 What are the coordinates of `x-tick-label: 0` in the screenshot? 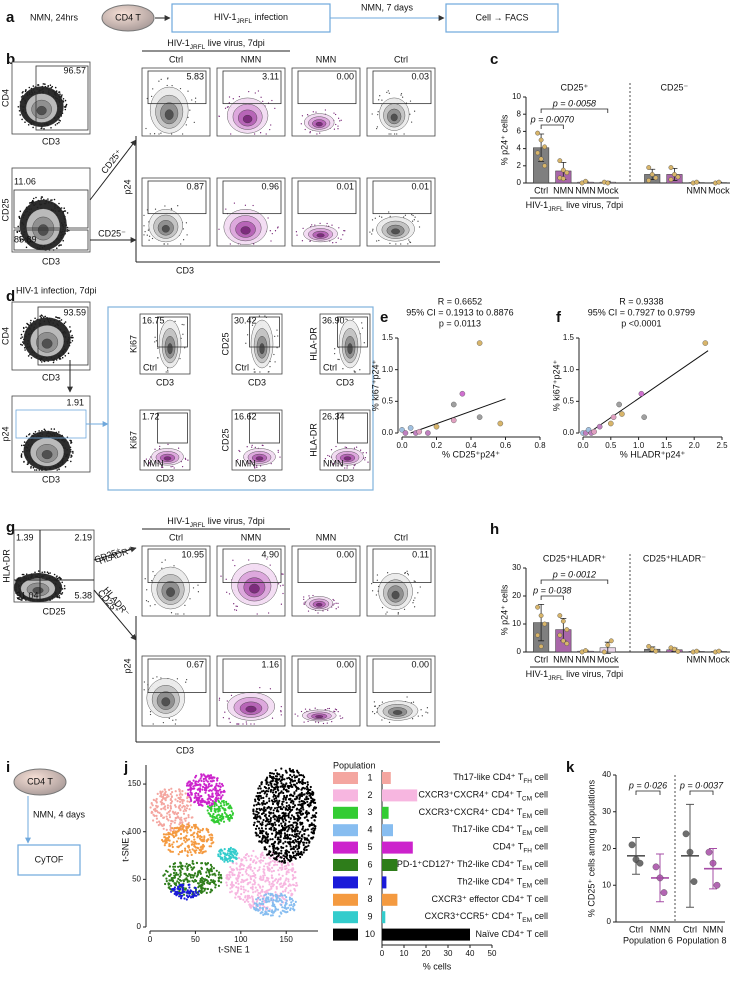 It's located at (150, 939).